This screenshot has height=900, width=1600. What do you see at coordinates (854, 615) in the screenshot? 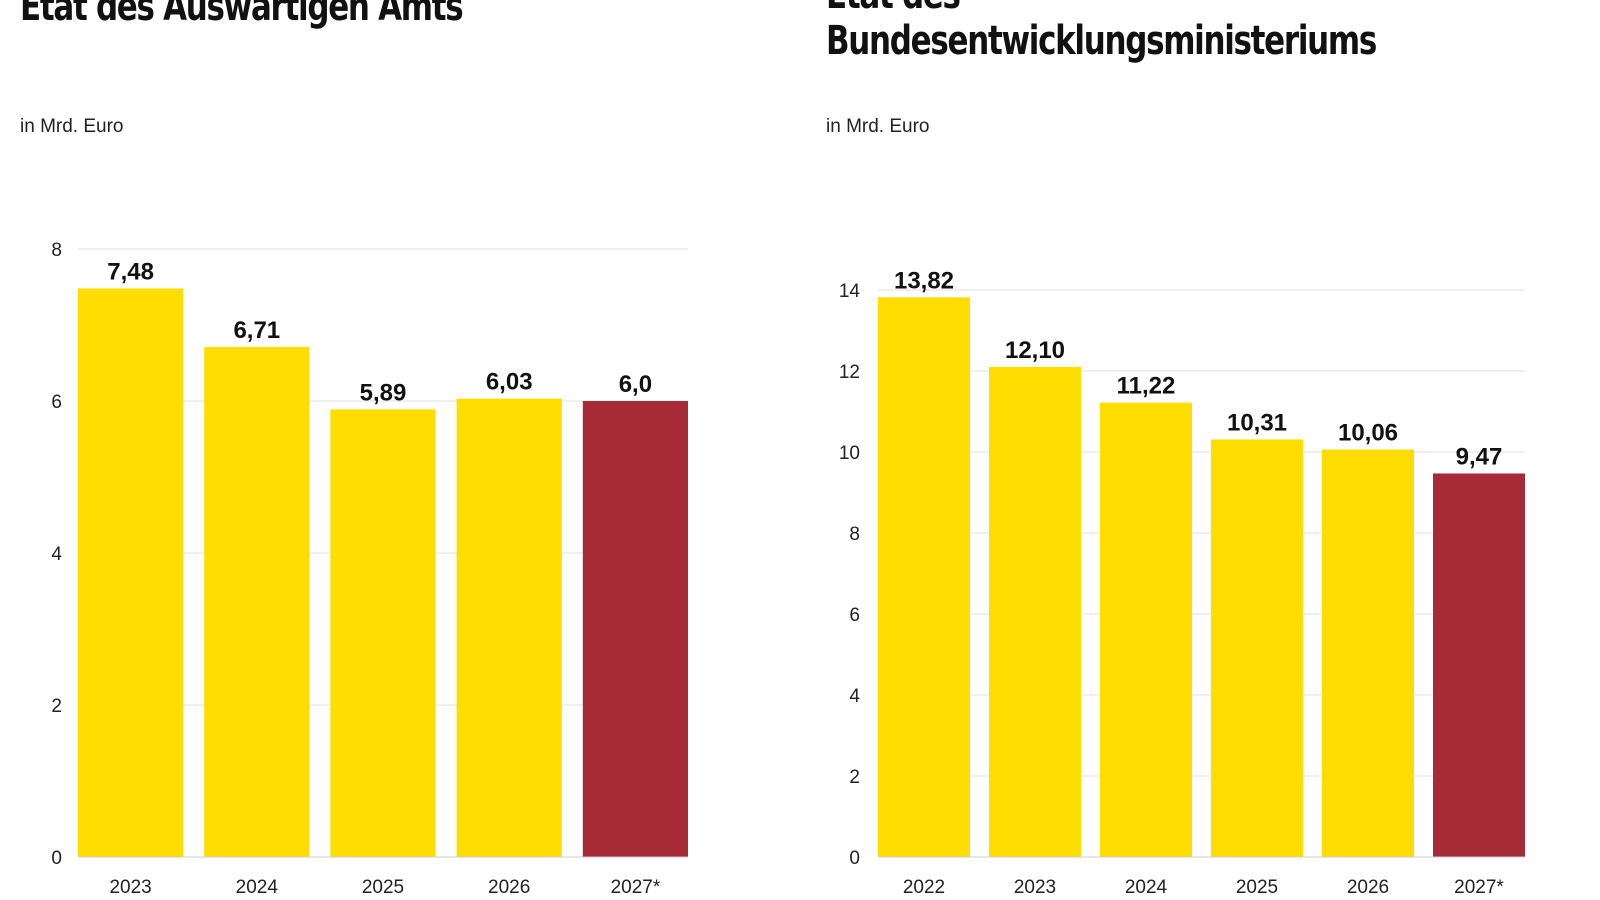
I see `chart2-y-tick-label: 6` at bounding box center [854, 615].